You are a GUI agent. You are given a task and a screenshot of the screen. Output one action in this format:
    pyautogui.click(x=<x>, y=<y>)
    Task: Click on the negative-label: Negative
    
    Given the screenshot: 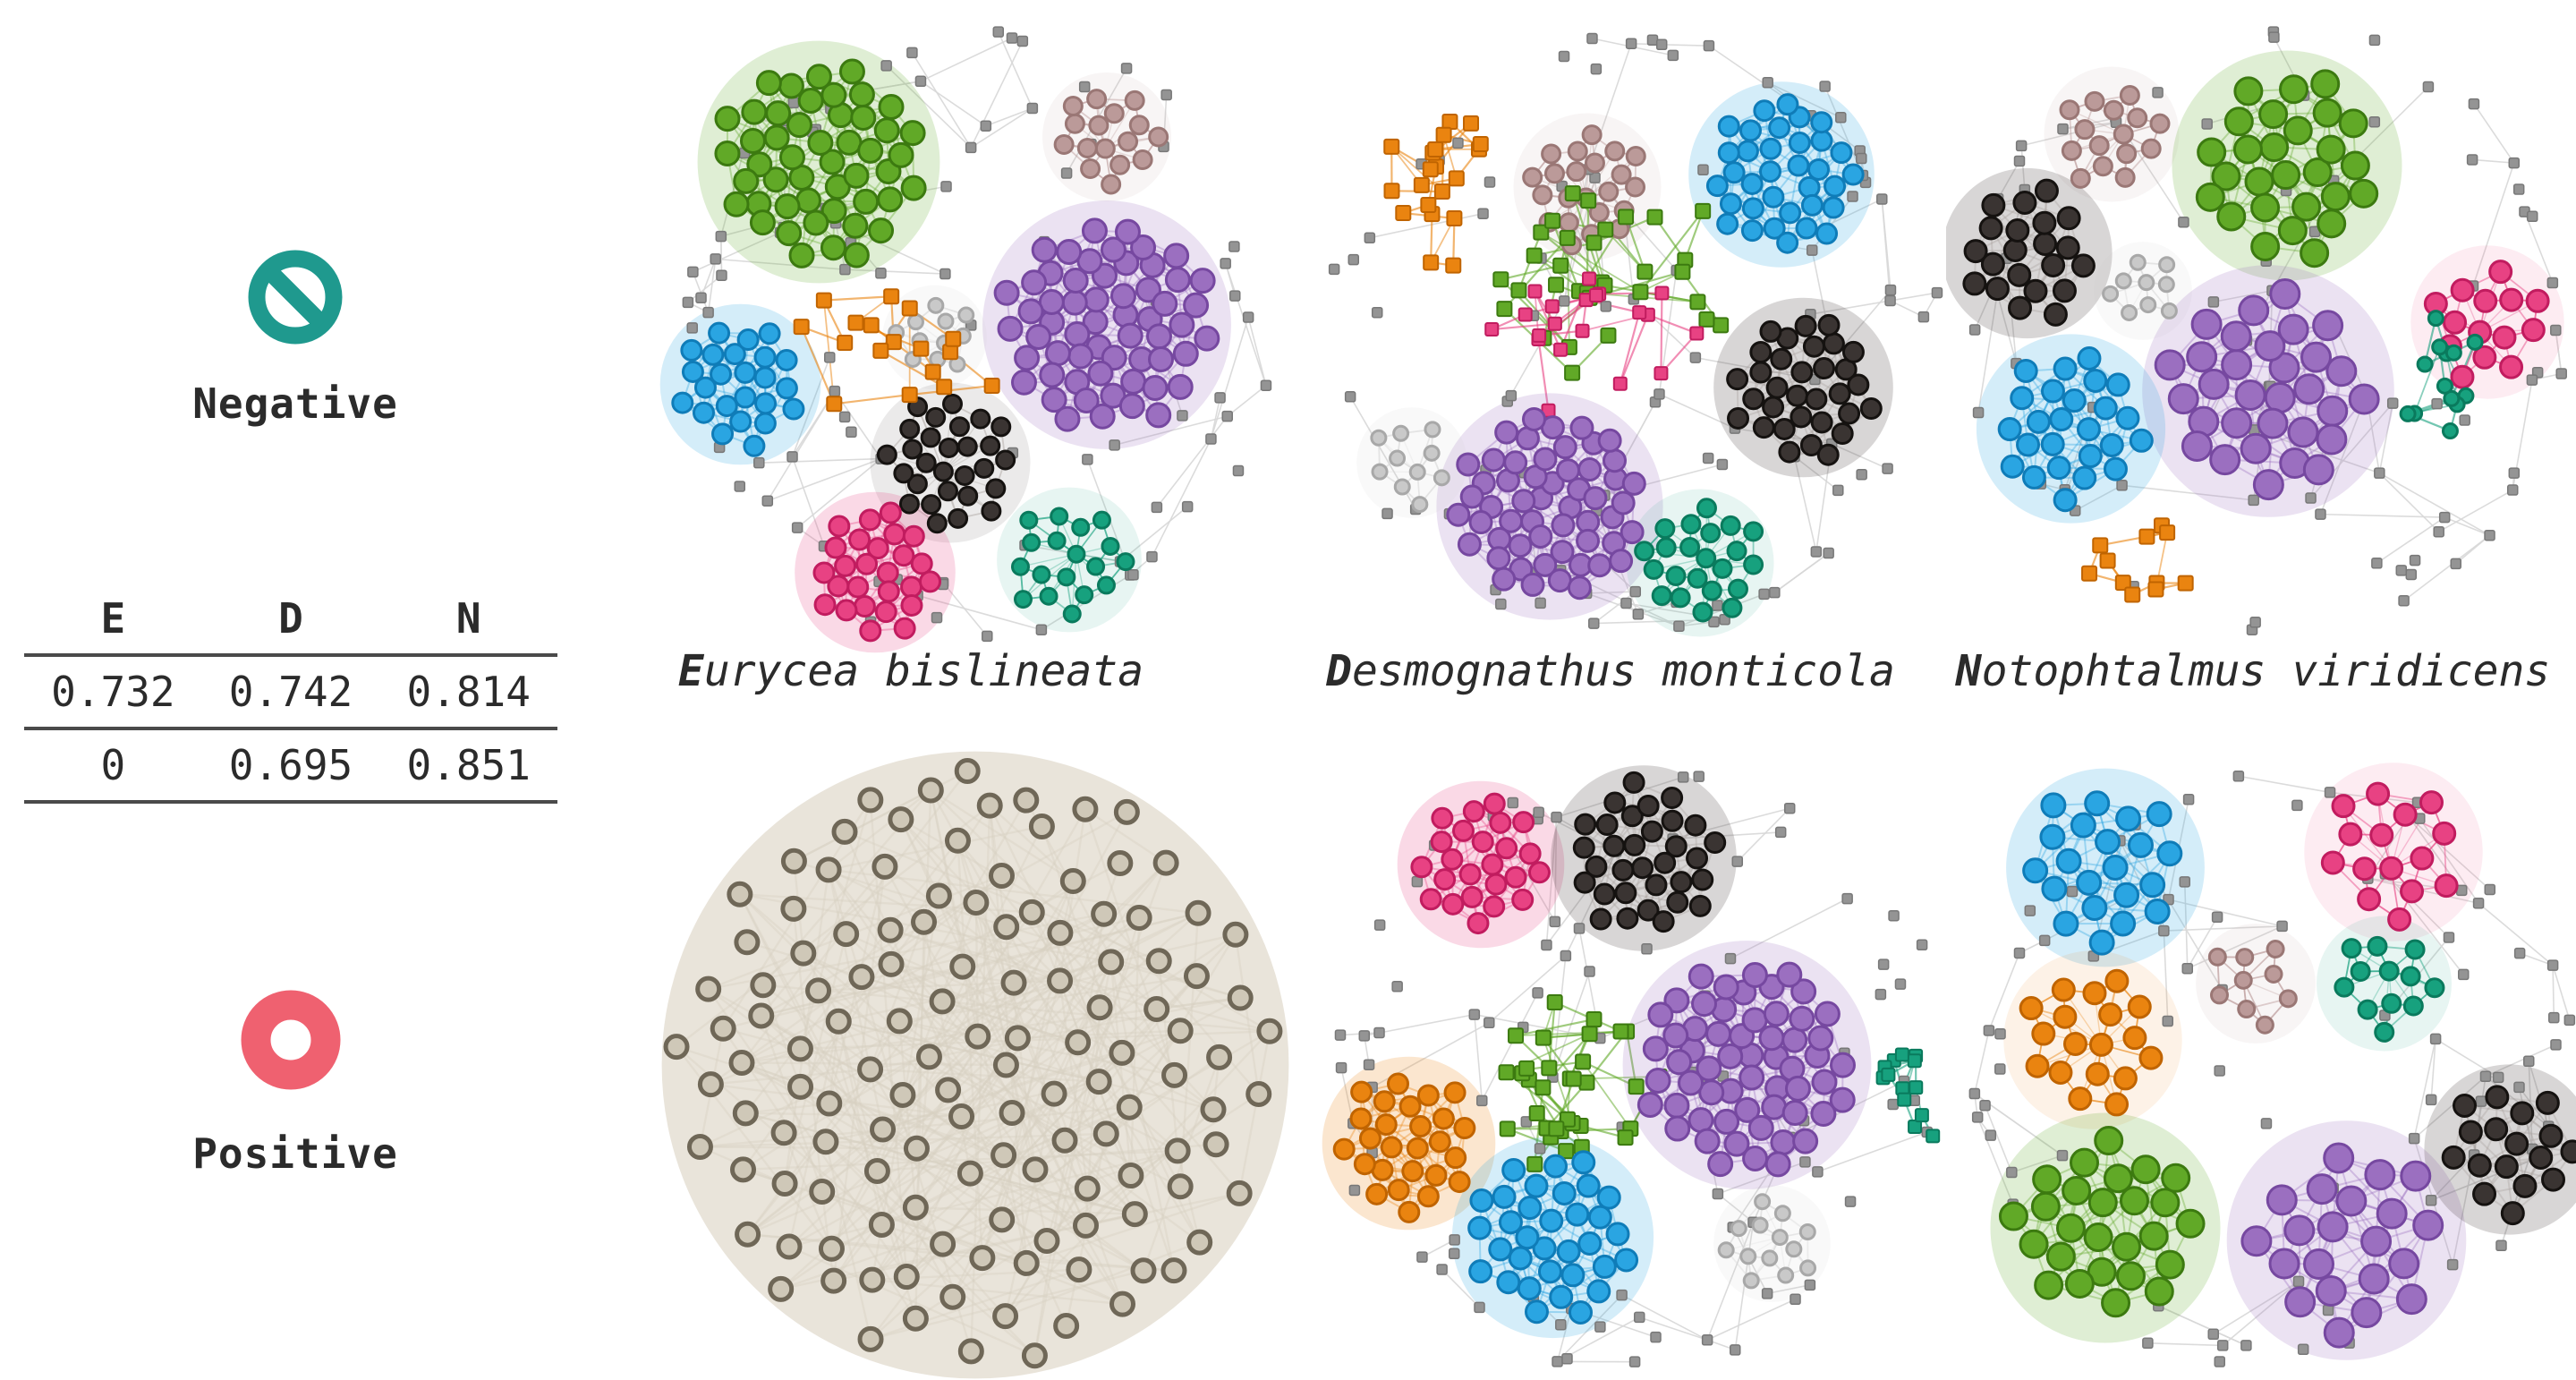 What is the action you would take?
    pyautogui.click(x=295, y=404)
    